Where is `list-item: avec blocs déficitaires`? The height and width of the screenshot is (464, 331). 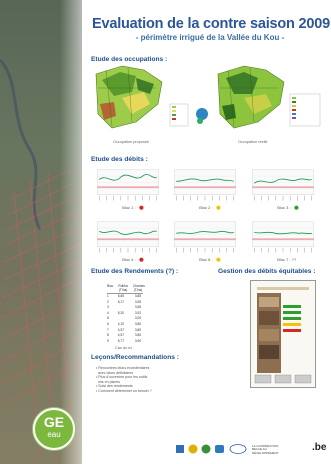
list-item: avec blocs déficitaires is located at coordinates (116, 372).